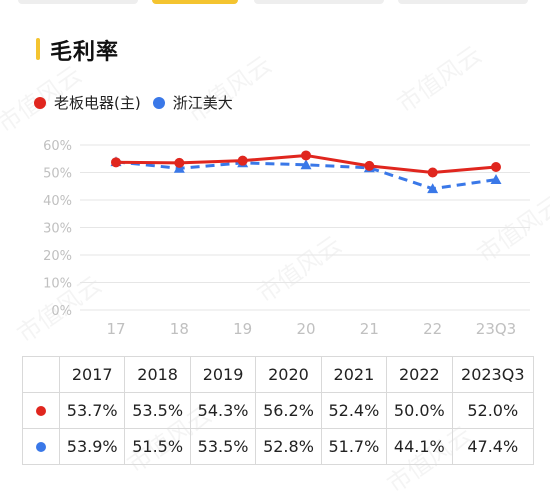 The image size is (550, 499). What do you see at coordinates (223, 374) in the screenshot?
I see `table-header-cell: 2019` at bounding box center [223, 374].